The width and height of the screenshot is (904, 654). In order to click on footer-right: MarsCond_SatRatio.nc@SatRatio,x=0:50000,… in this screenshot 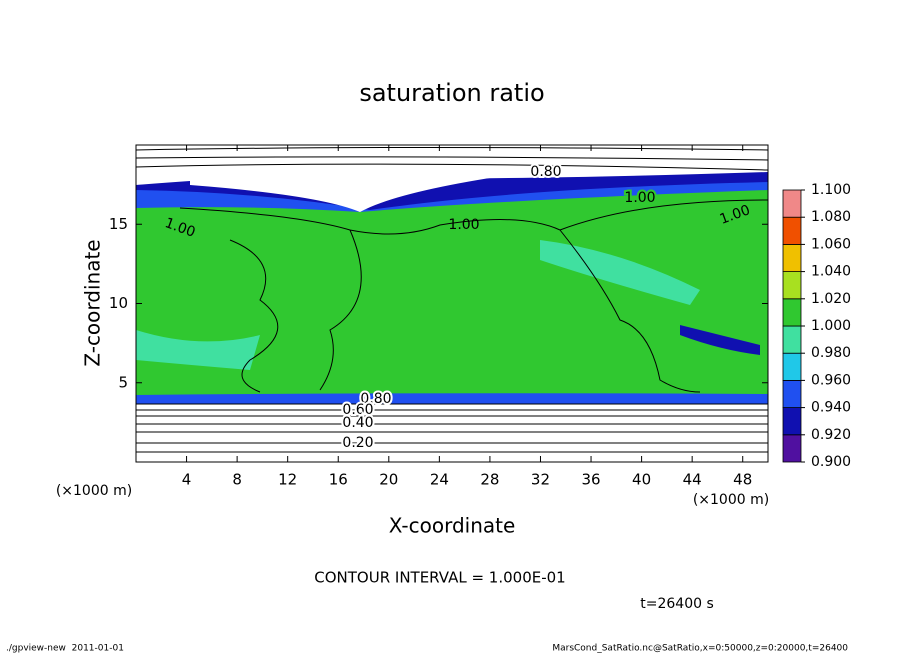, I will do `click(700, 649)`.